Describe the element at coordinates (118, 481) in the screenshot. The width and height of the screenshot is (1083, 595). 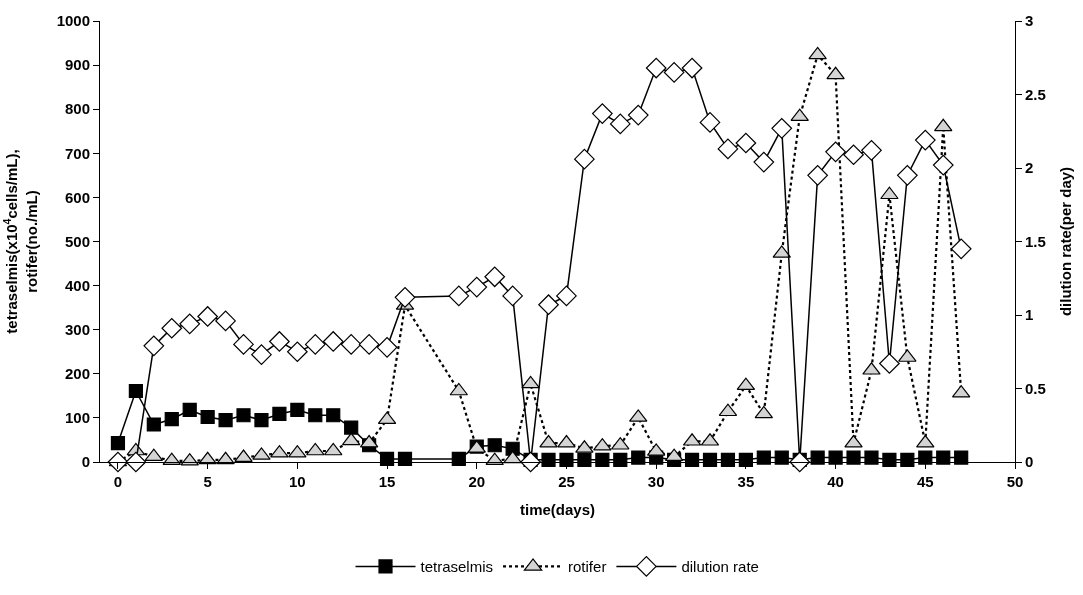
I see `x-tick-label: 0` at that location.